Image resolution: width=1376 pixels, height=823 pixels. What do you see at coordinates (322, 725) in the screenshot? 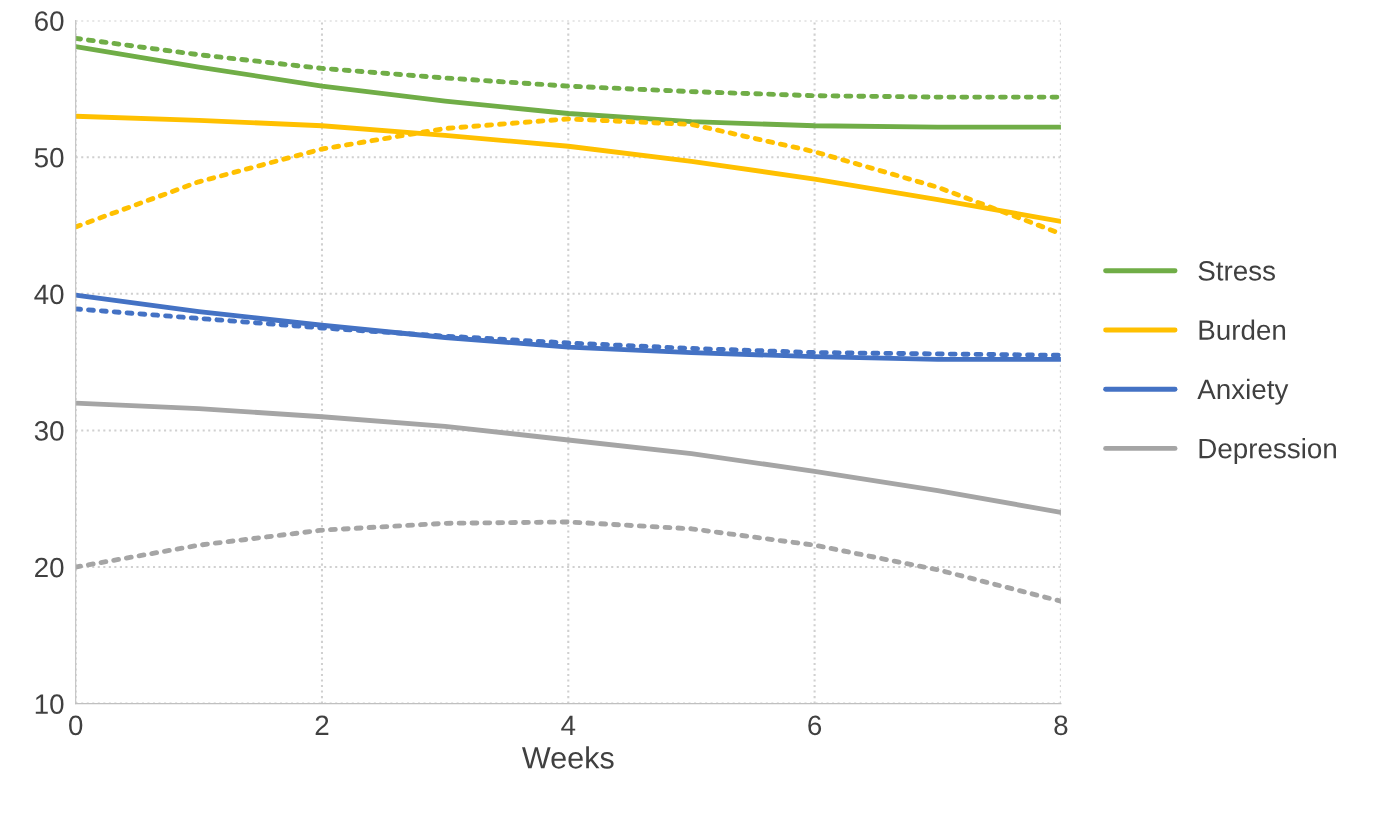
I see `x-tick-label: 2` at bounding box center [322, 725].